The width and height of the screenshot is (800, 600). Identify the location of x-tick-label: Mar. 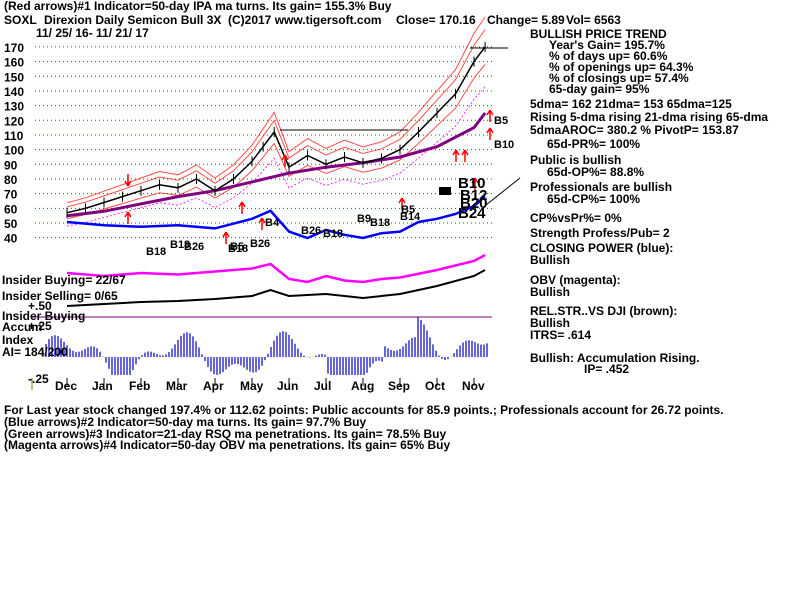
(177, 386).